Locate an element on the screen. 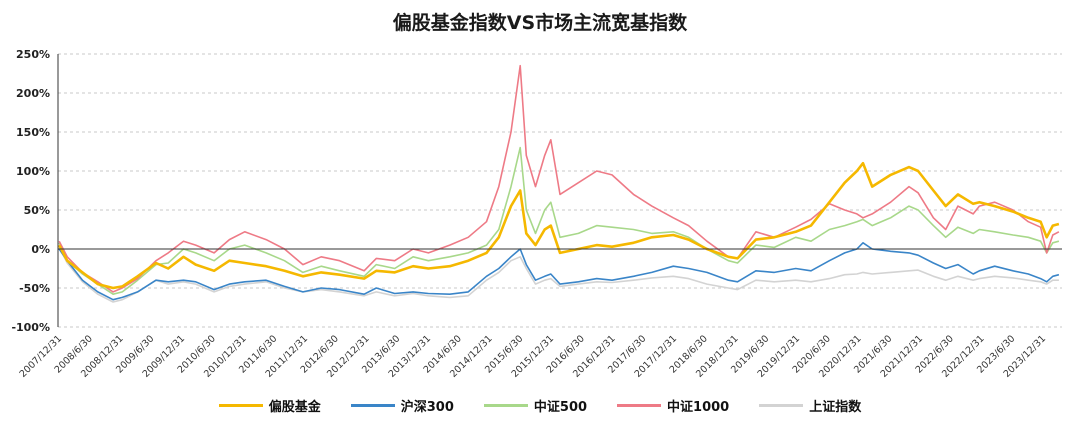 The width and height of the screenshot is (1080, 421). legend-item: 偏股基金 is located at coordinates (269, 405).